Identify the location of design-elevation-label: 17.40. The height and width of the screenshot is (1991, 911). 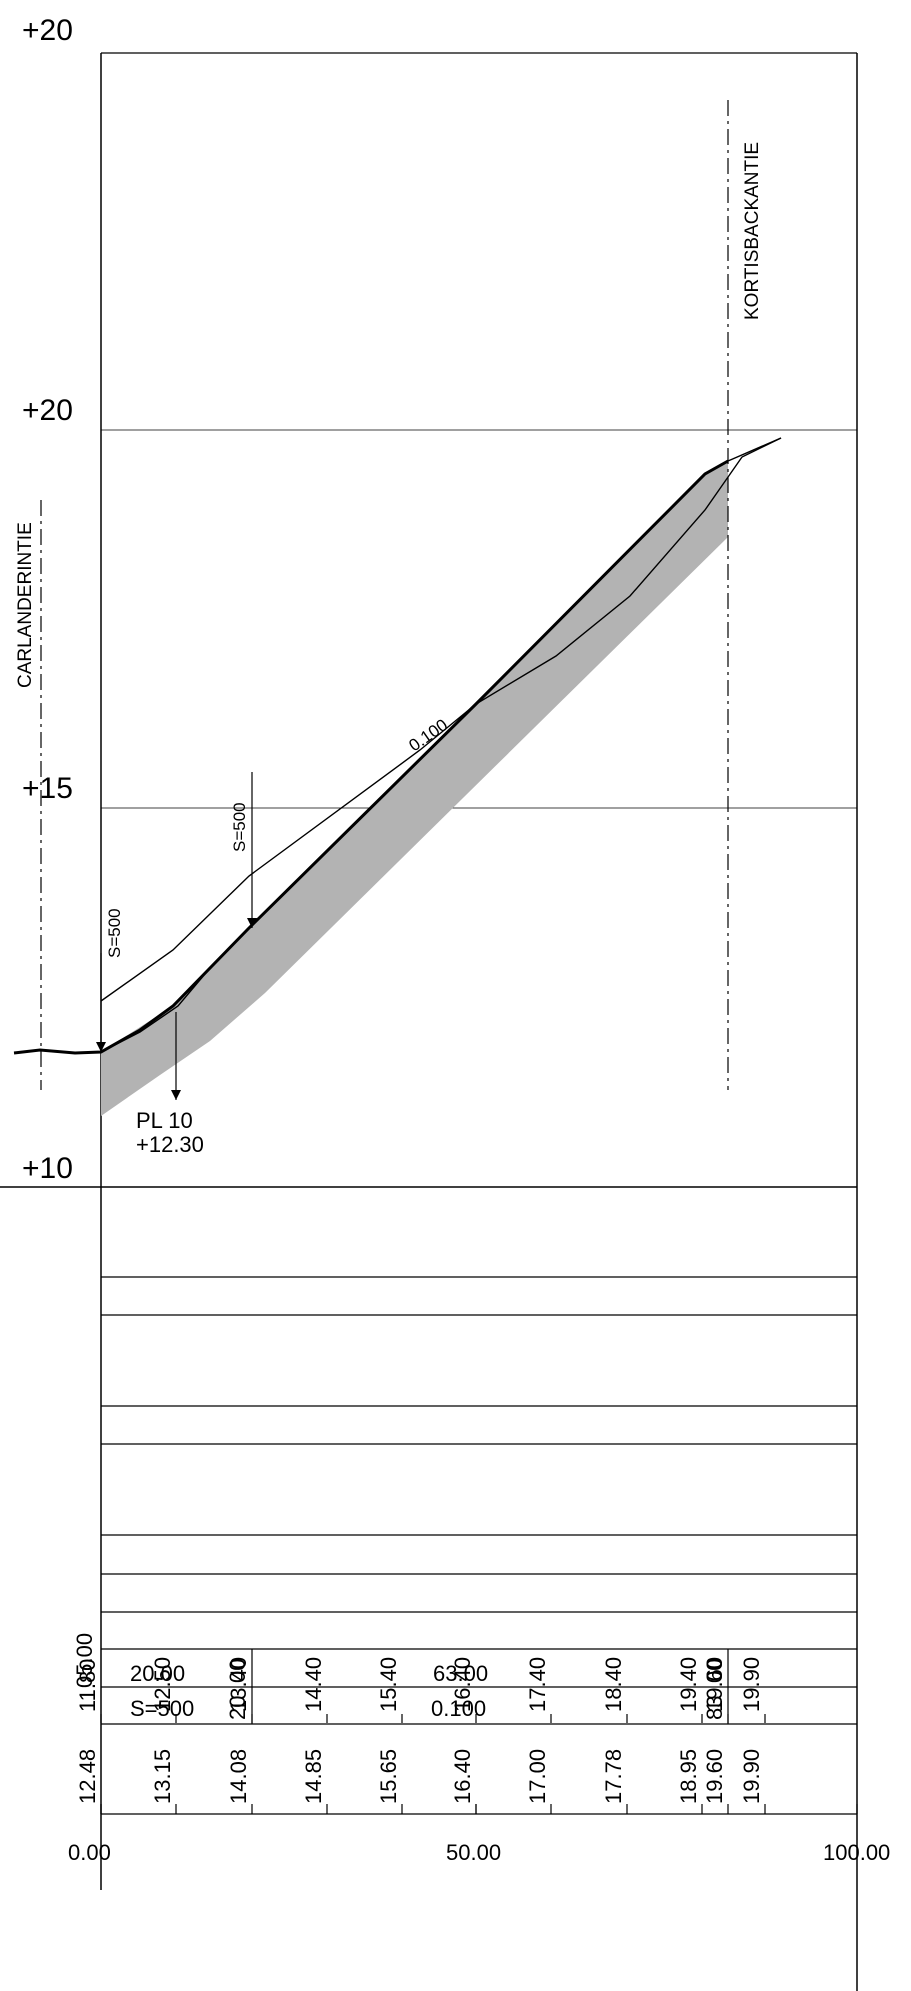
(537, 1684).